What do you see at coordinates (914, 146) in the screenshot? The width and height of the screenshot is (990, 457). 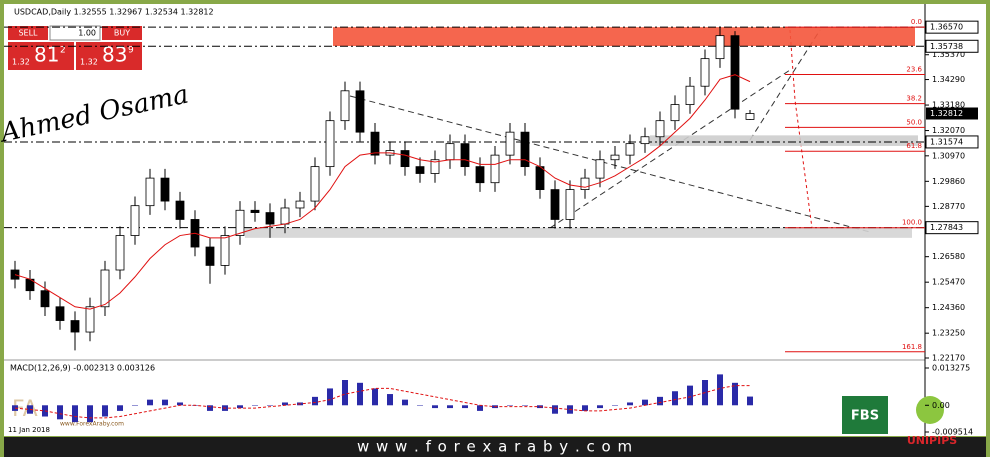 I see `fib-label: 61.8` at bounding box center [914, 146].